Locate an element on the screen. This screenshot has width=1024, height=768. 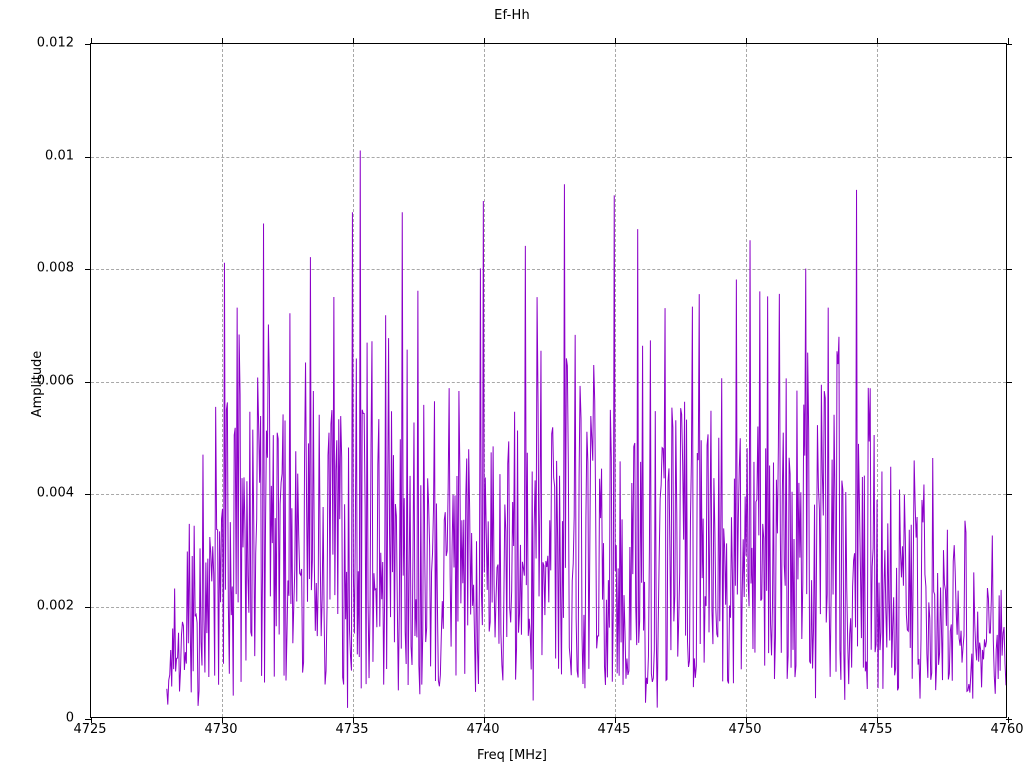
y-tick-label: 0.002 is located at coordinates (55, 605).